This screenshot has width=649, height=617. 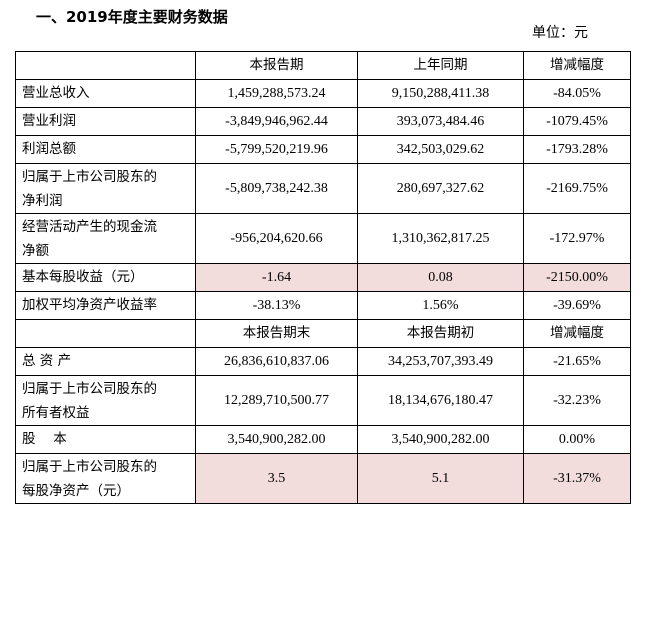 What do you see at coordinates (577, 149) in the screenshot?
I see `value-cell-change: -1793.28%` at bounding box center [577, 149].